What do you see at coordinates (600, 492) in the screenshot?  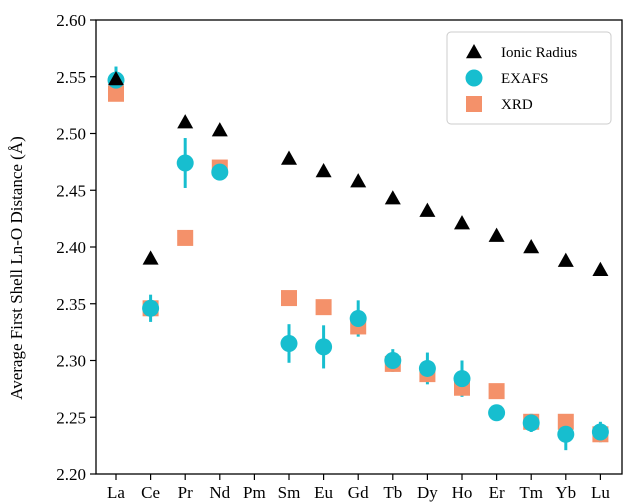 I see `x-tick-label: Lu` at bounding box center [600, 492].